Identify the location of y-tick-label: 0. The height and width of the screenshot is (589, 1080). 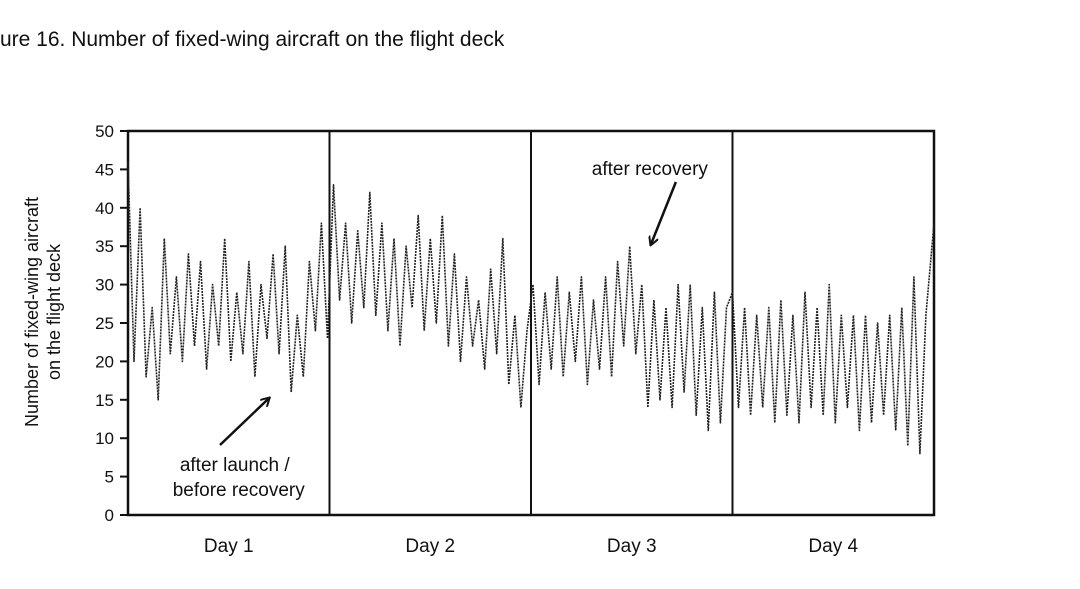
(109, 515).